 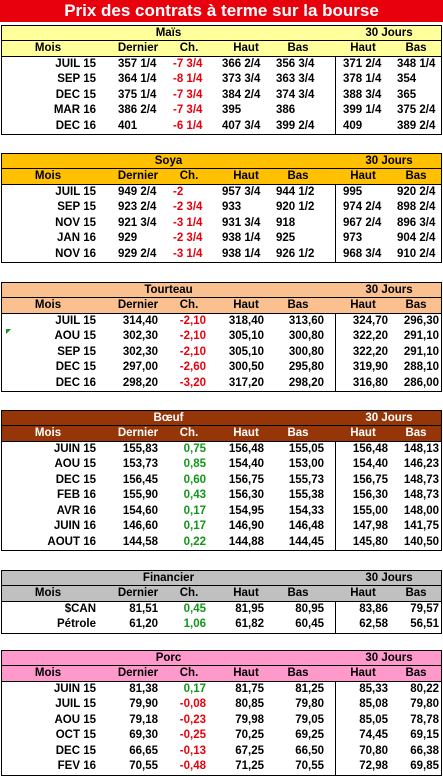 I want to click on table-title-row: Financier 30 Jours, so click(x=221, y=578).